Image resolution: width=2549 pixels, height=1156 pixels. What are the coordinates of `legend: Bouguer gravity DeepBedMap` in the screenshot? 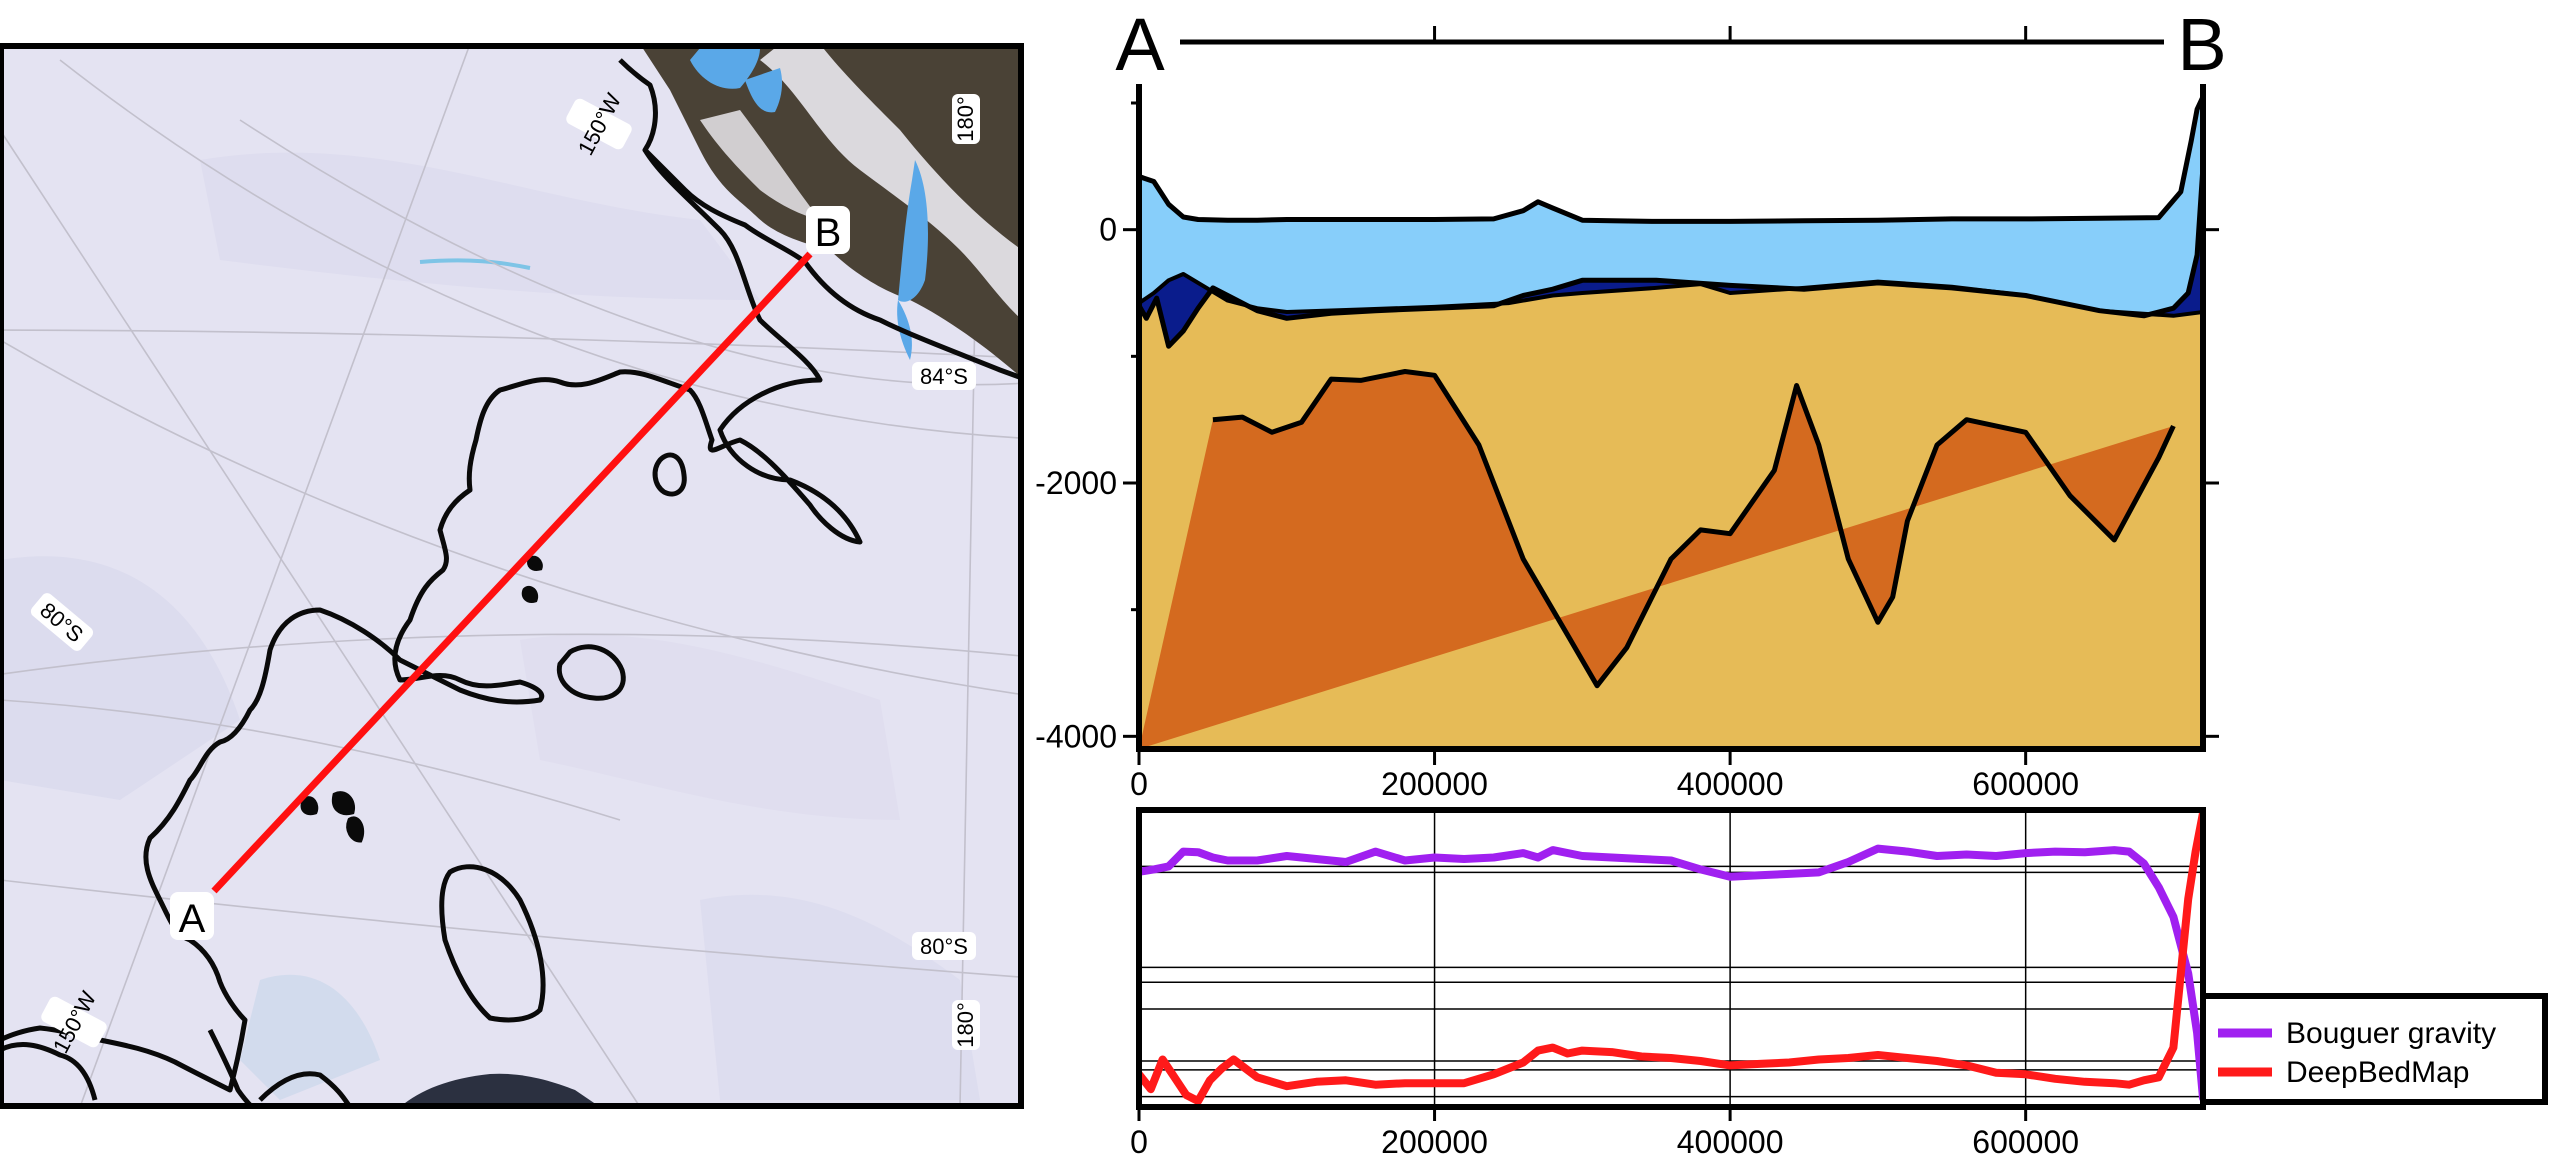 It's located at (2374, 1049).